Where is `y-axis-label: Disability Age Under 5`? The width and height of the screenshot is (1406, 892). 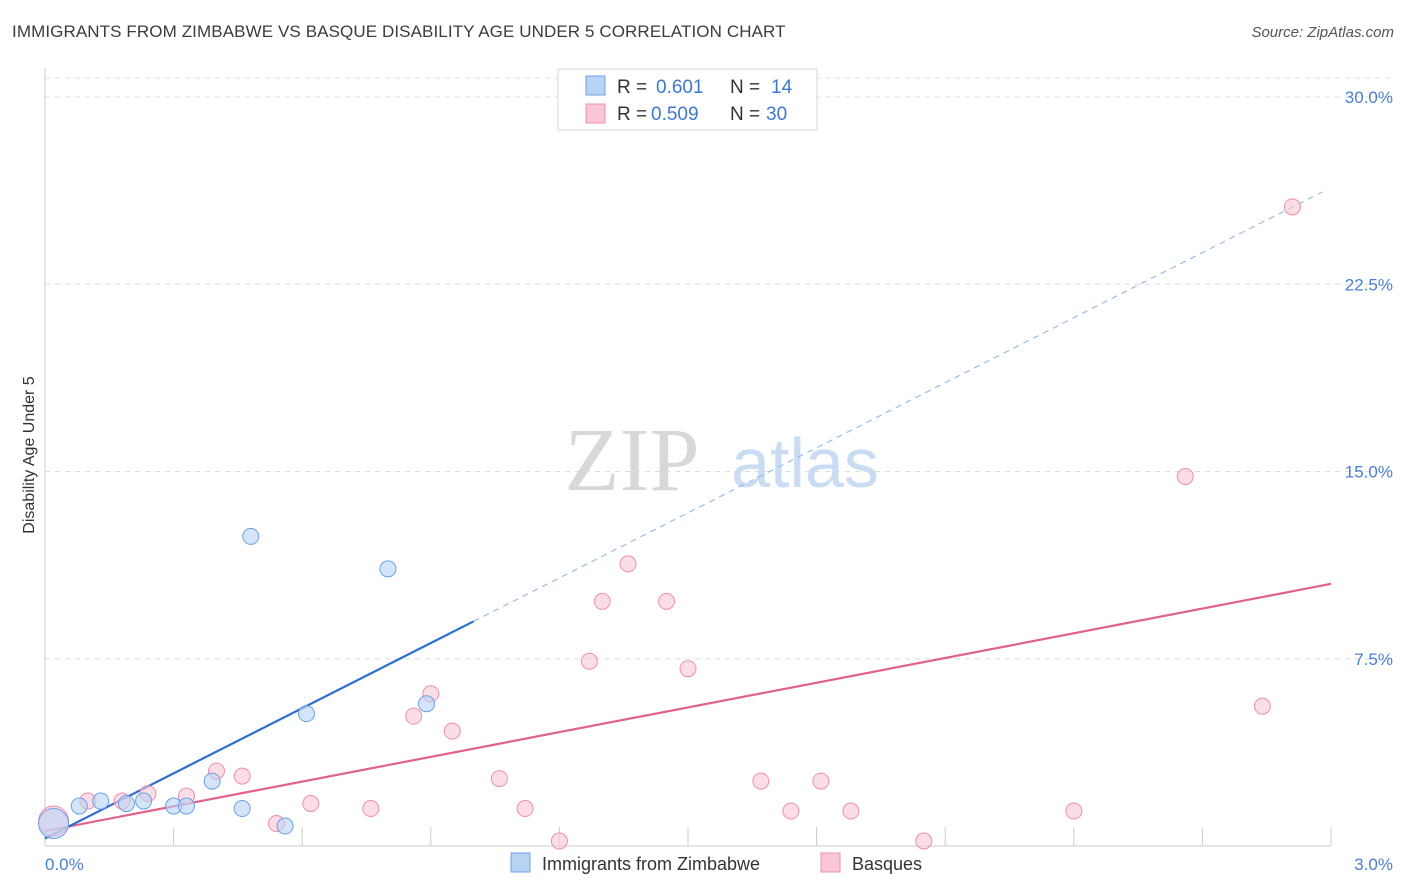 y-axis-label: Disability Age Under 5 is located at coordinates (29, 455).